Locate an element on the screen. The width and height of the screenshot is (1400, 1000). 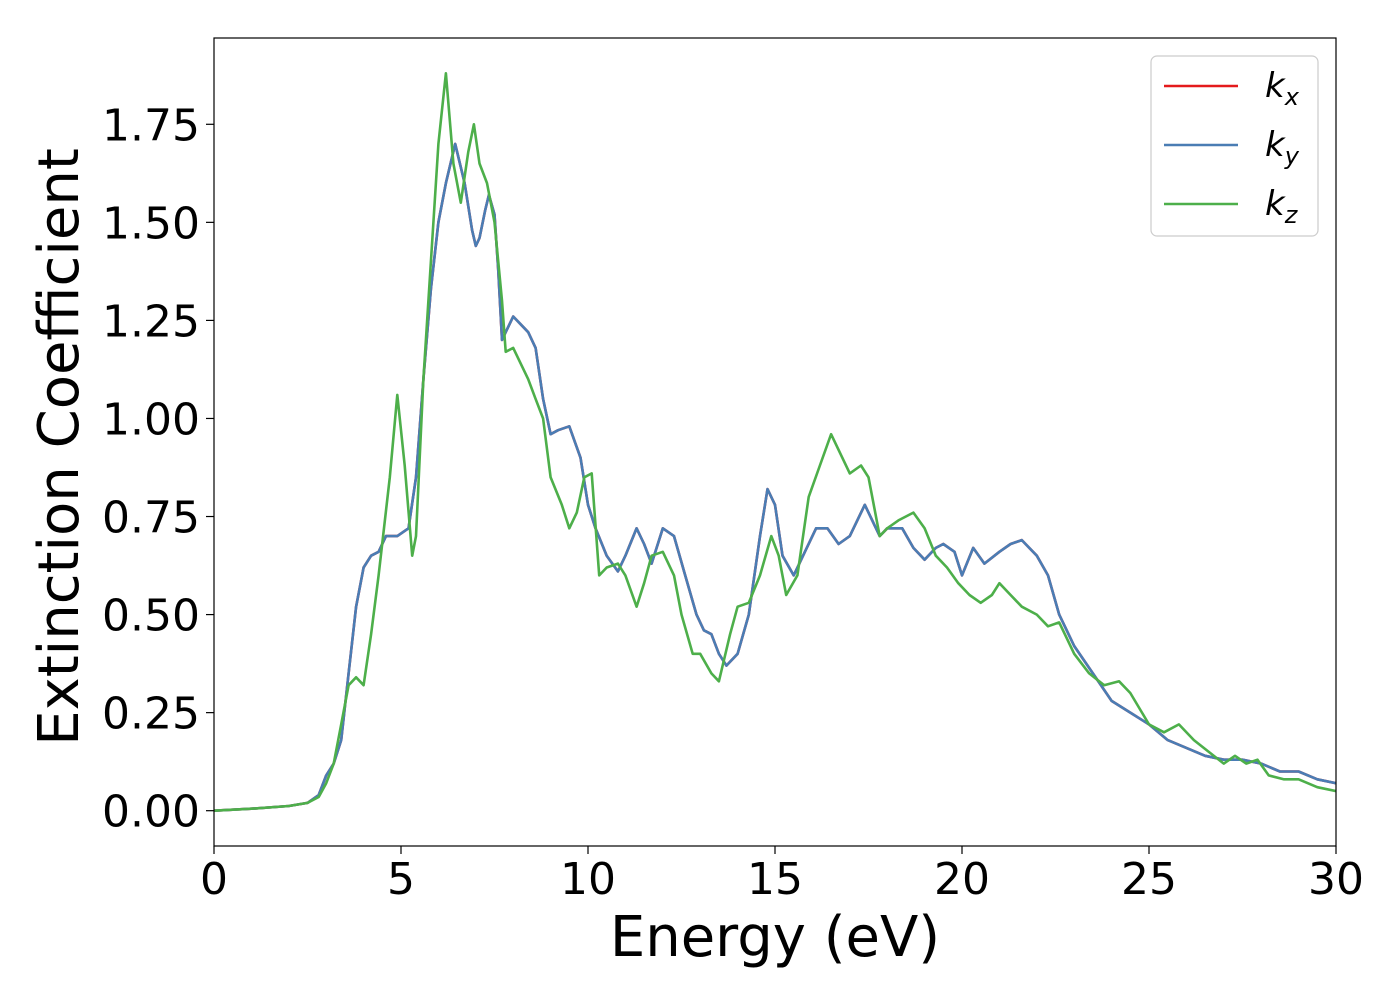
x-tick-label: 10 is located at coordinates (588, 879).